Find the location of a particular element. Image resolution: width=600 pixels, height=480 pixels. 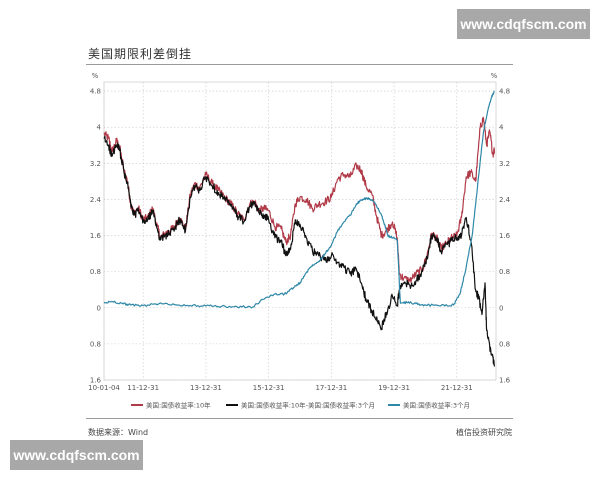

left-axis-ticks: 4.8 4 3.2 2.4 1.6 0.8 0 0.8 1.6 is located at coordinates (96, 236).